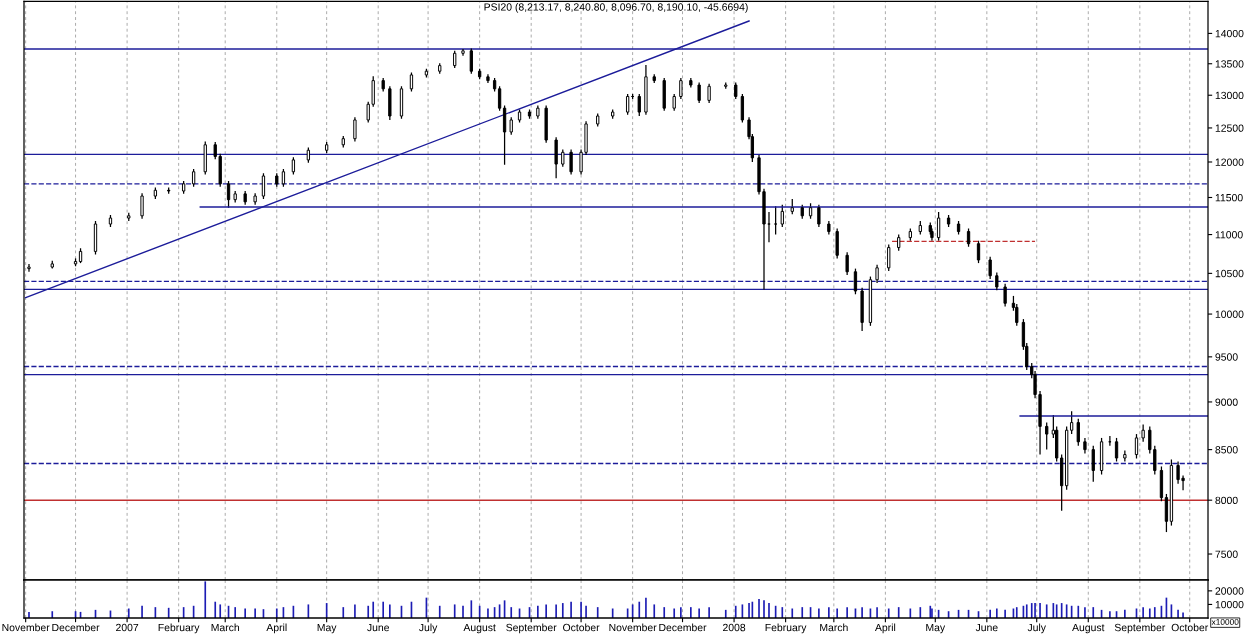  What do you see at coordinates (1226, 402) in the screenshot?
I see `y-tick-label: 9000` at bounding box center [1226, 402].